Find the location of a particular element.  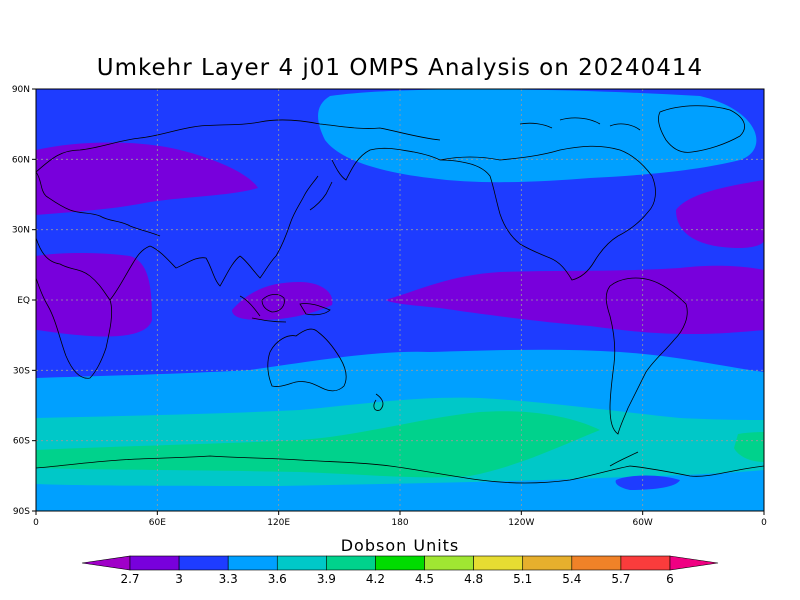

colorbar-low-triangle is located at coordinates (106, 563).